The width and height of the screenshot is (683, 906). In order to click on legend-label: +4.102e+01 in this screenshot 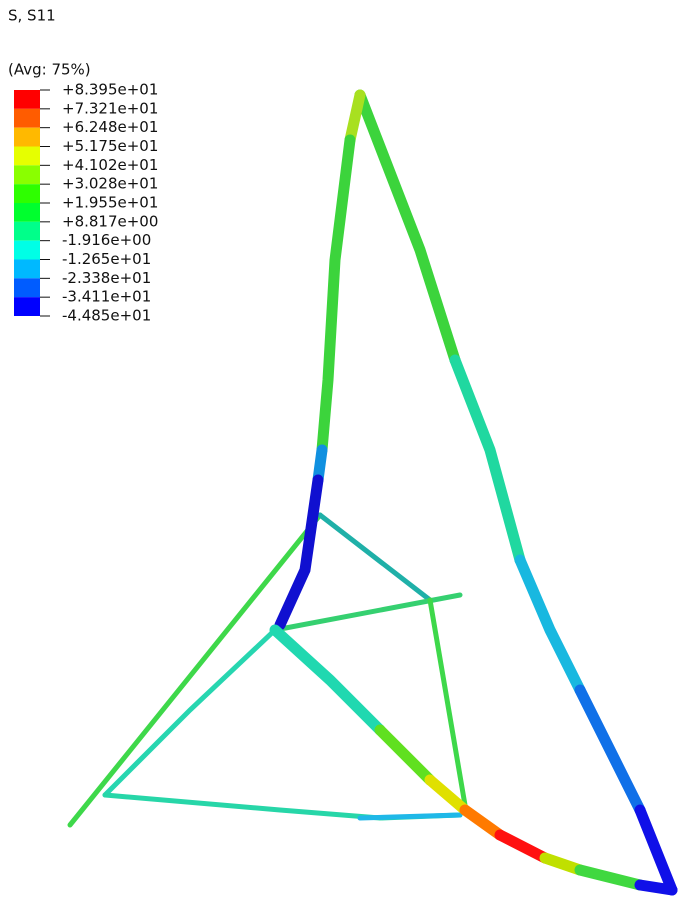, I will do `click(110, 165)`.